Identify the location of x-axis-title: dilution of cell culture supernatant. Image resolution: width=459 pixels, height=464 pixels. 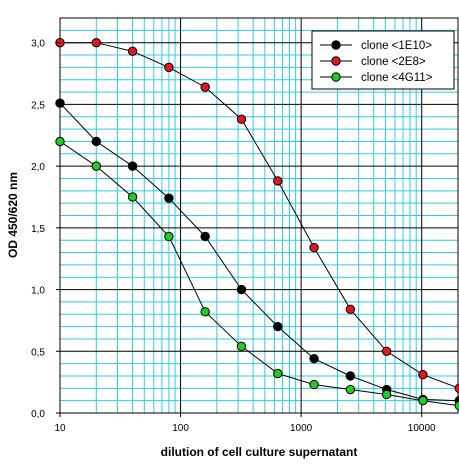
(259, 452).